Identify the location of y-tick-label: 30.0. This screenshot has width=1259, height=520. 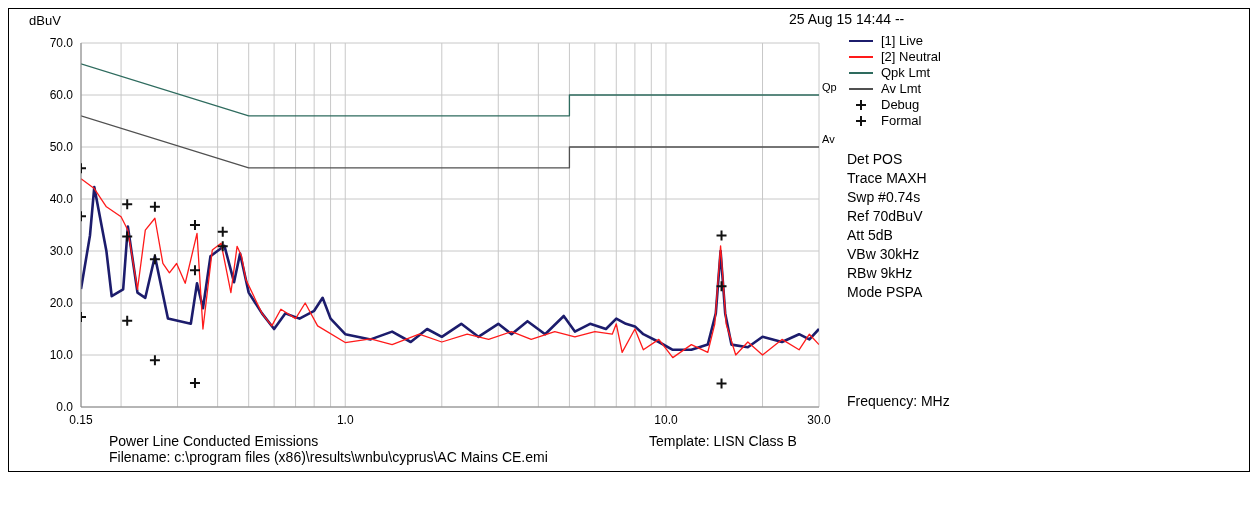
(61, 251).